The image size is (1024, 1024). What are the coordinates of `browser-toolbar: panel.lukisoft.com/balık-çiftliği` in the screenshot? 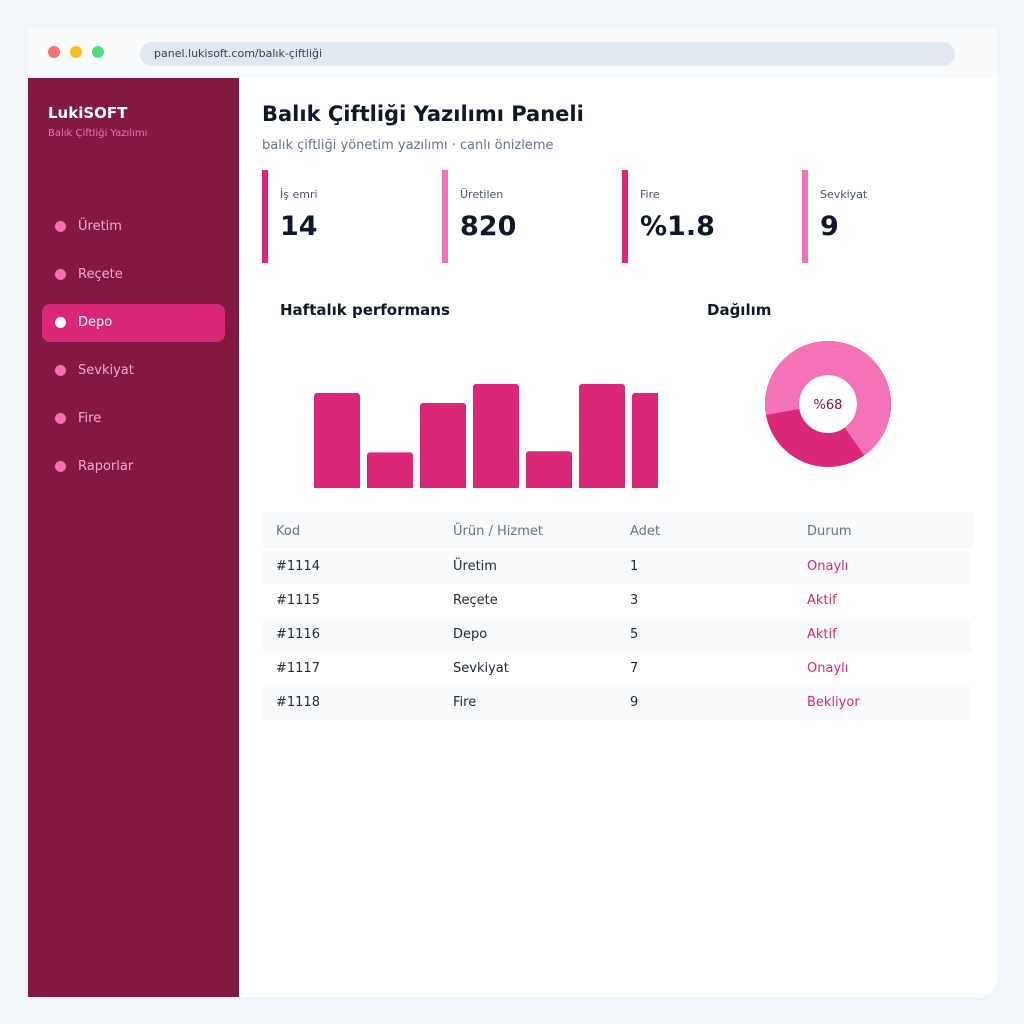 It's located at (512, 53).